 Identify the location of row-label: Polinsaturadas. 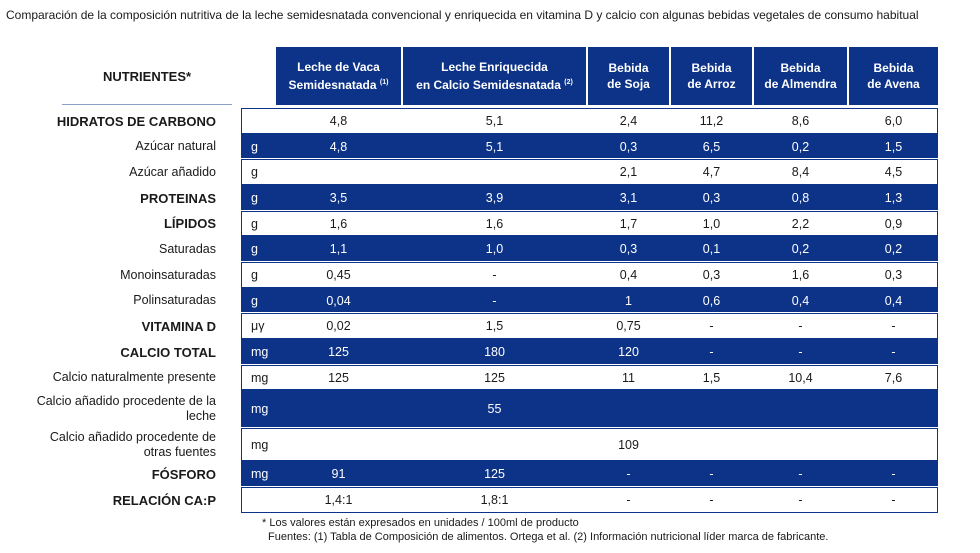
(174, 300).